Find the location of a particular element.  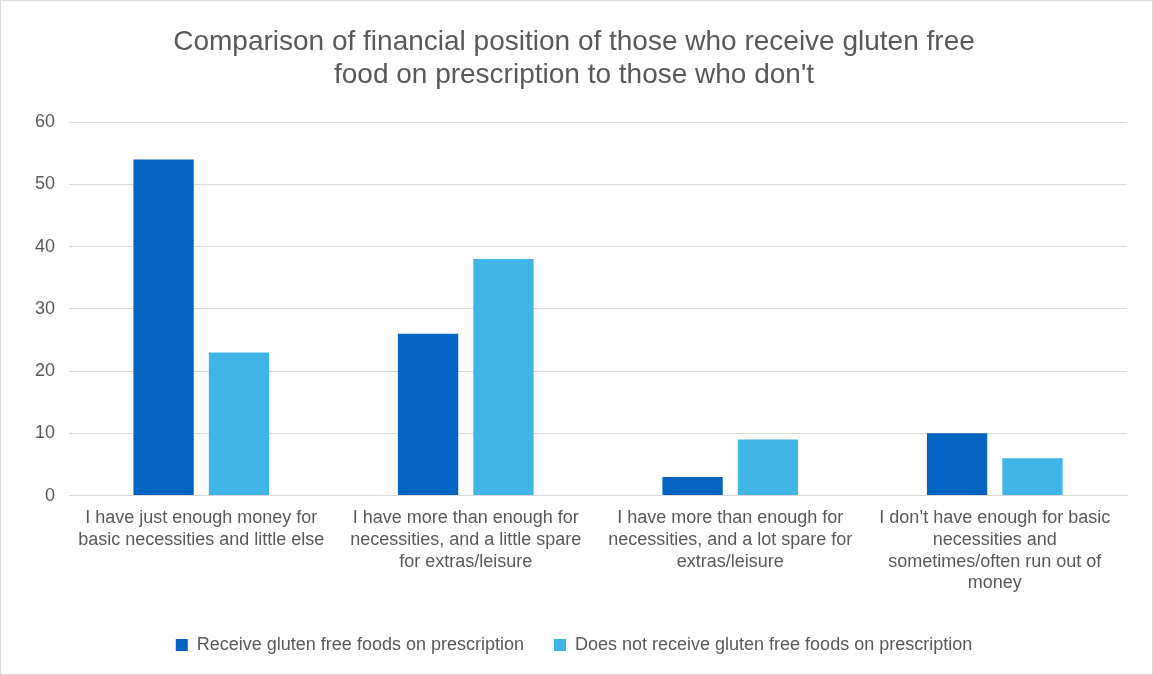

y-tick-label: 20 is located at coordinates (45, 370).